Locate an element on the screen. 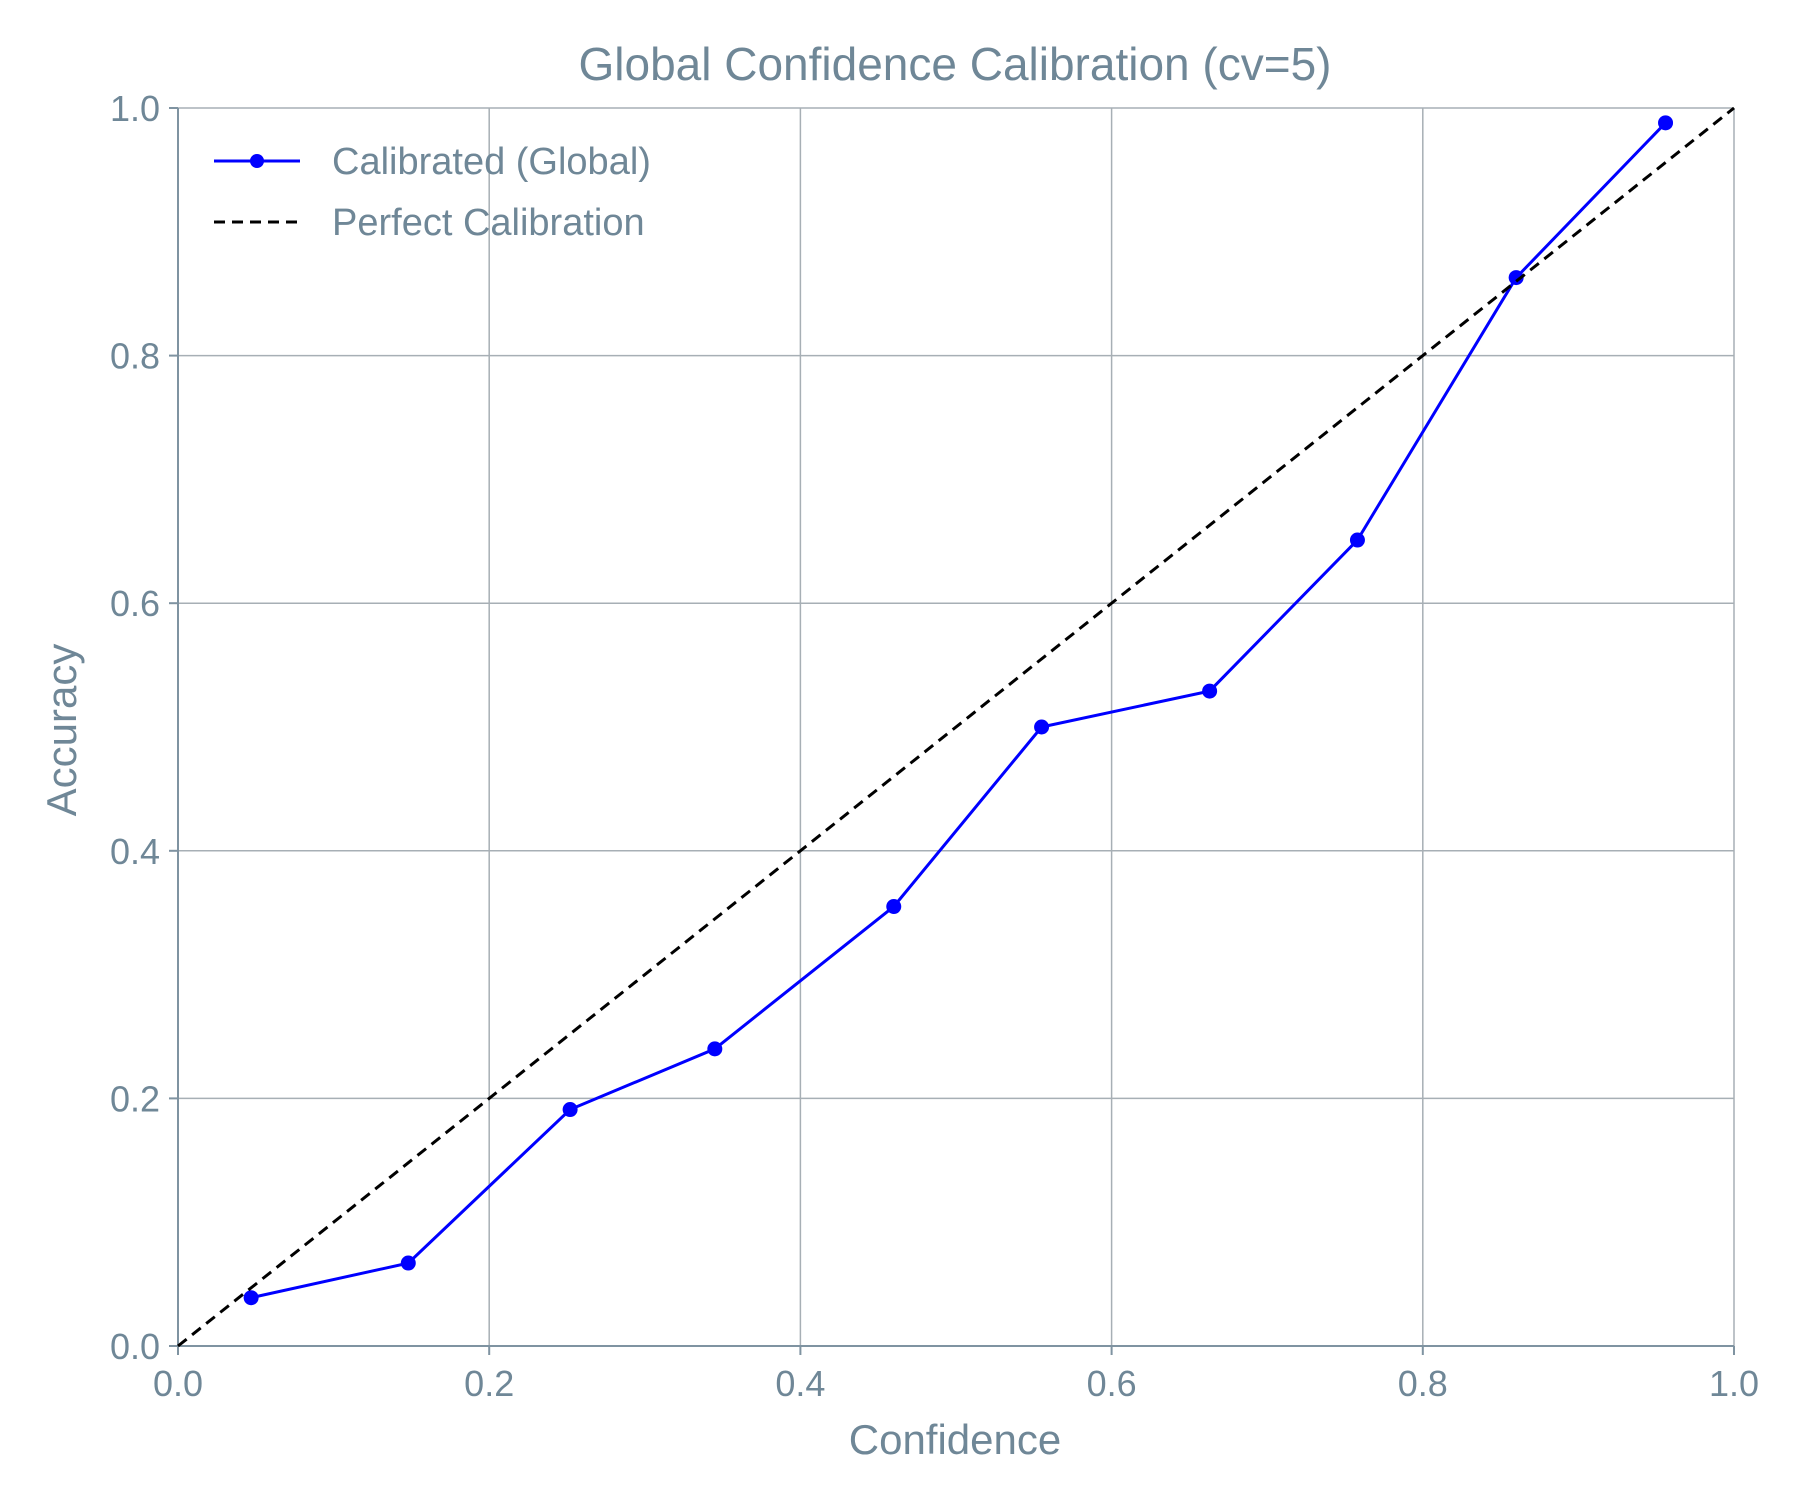  x-tick-label: 1.0 is located at coordinates (1734, 1383).